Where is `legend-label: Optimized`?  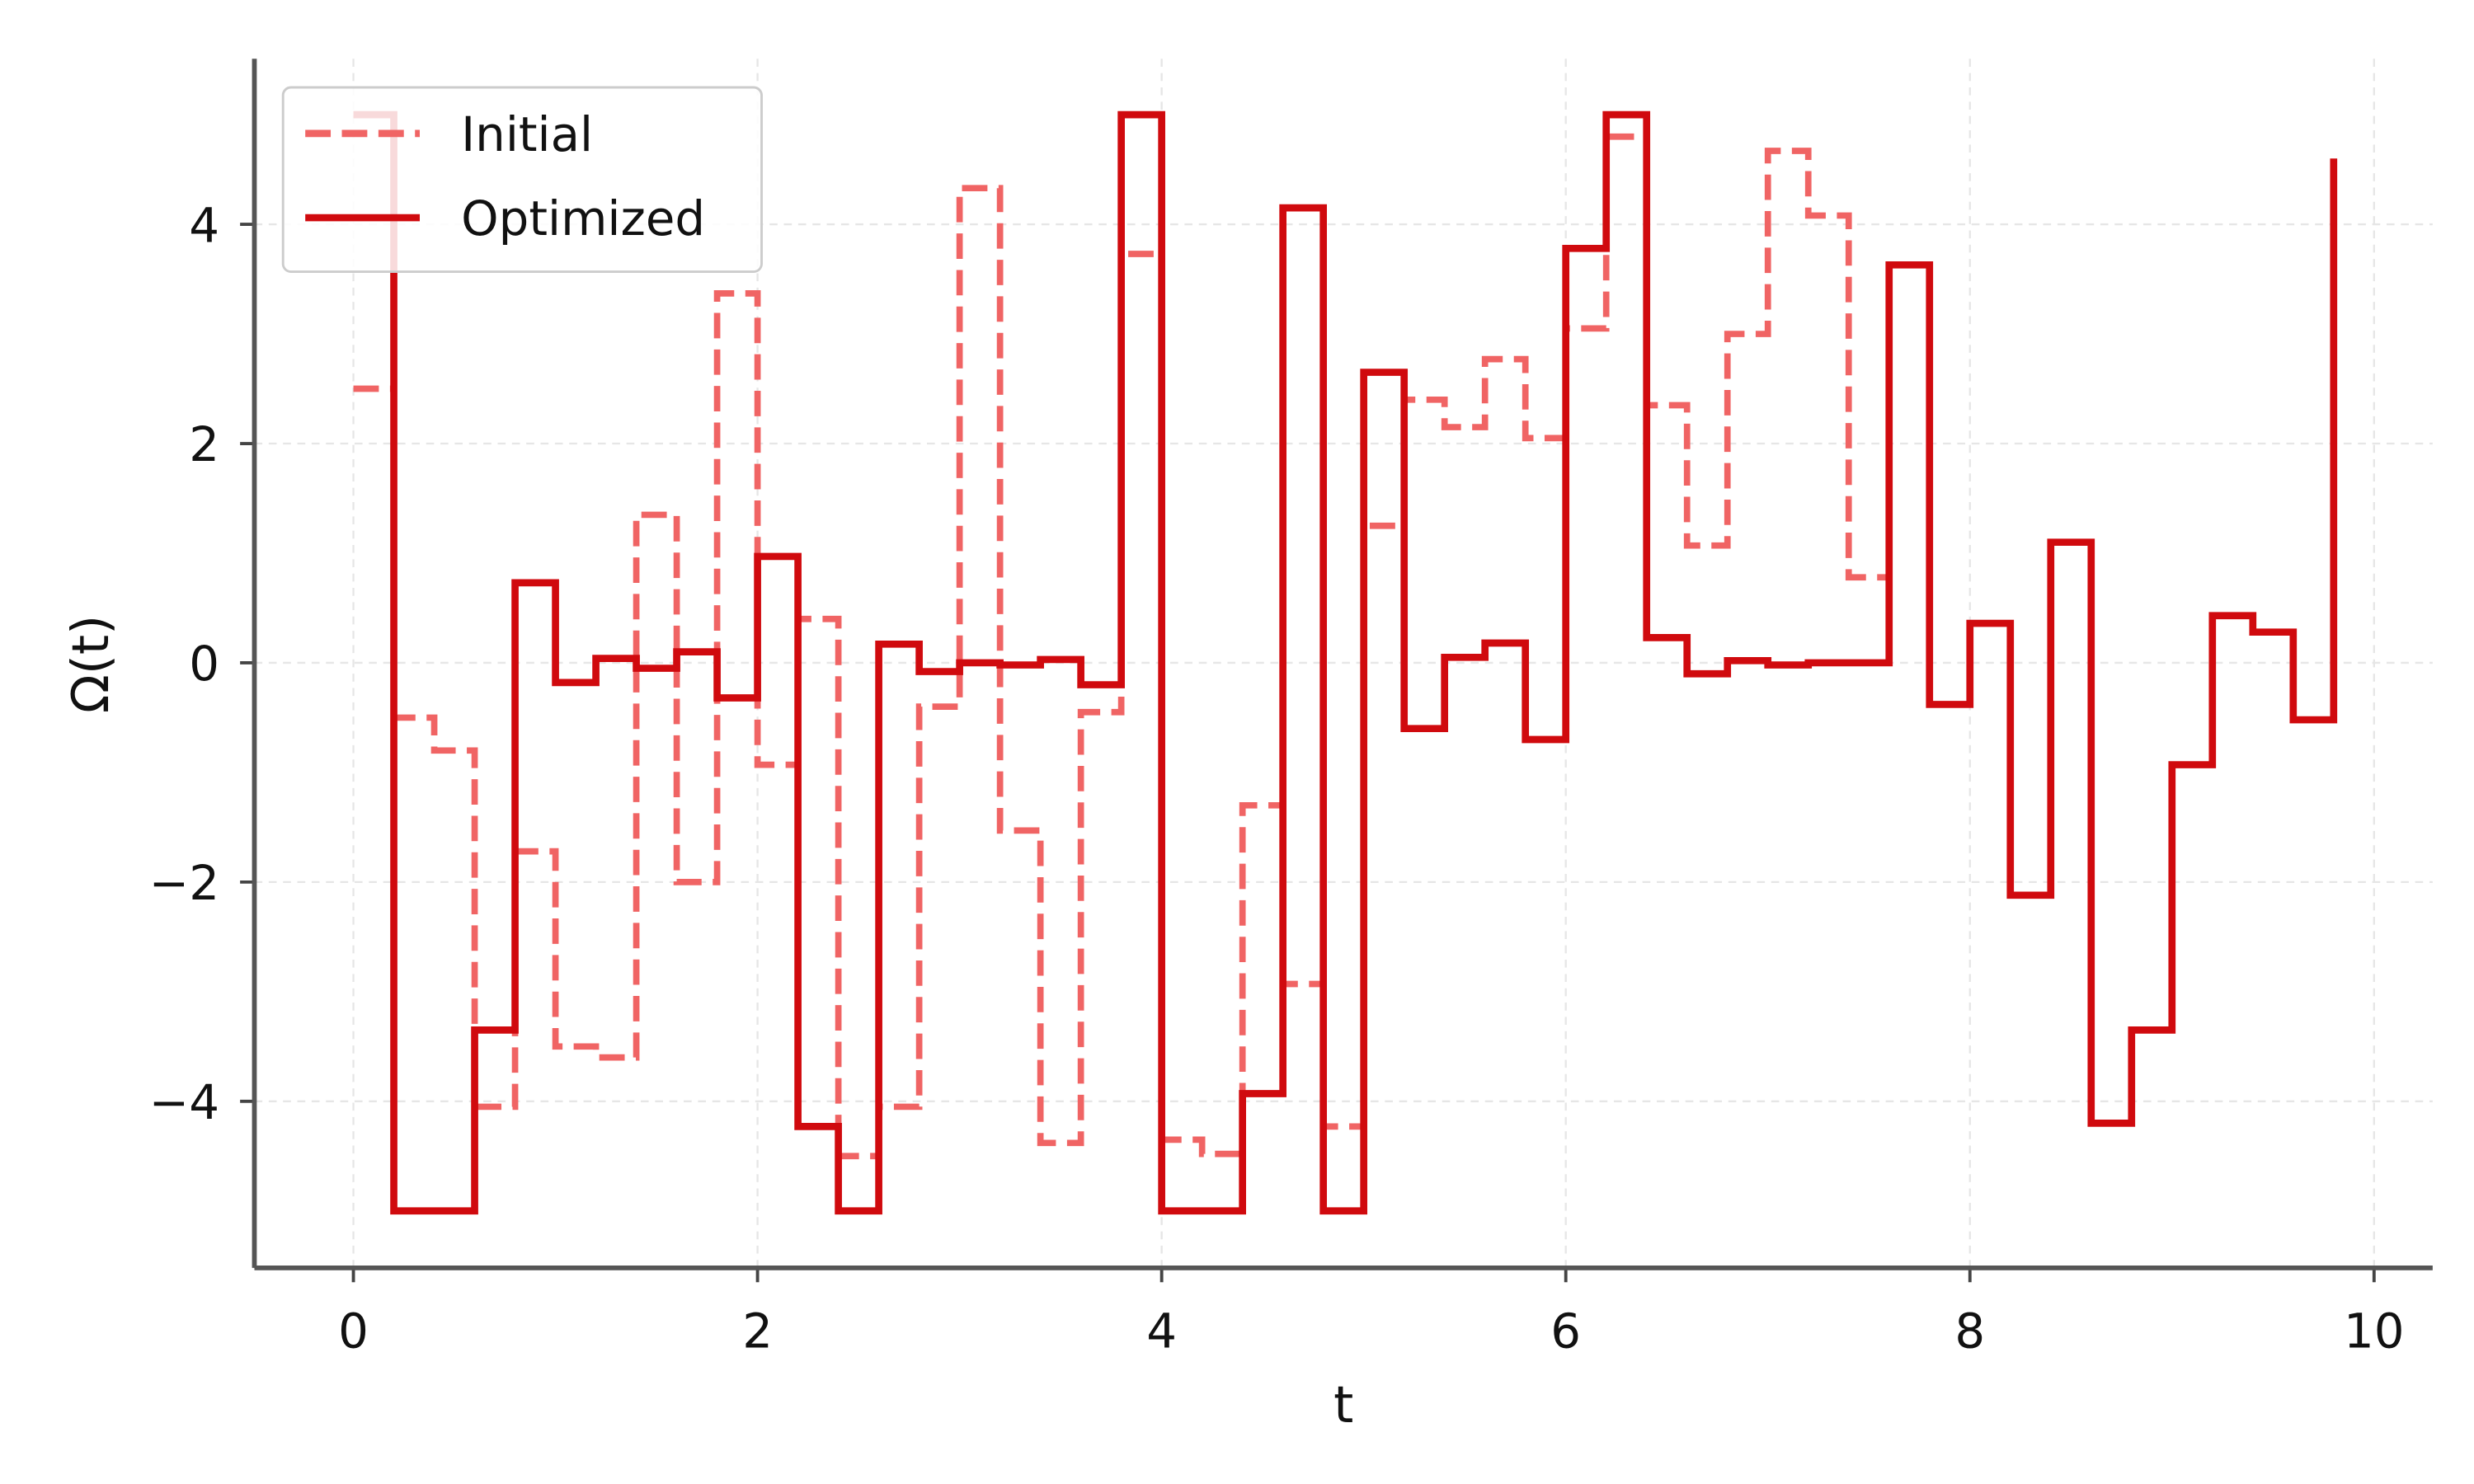 legend-label: Optimized is located at coordinates (583, 219).